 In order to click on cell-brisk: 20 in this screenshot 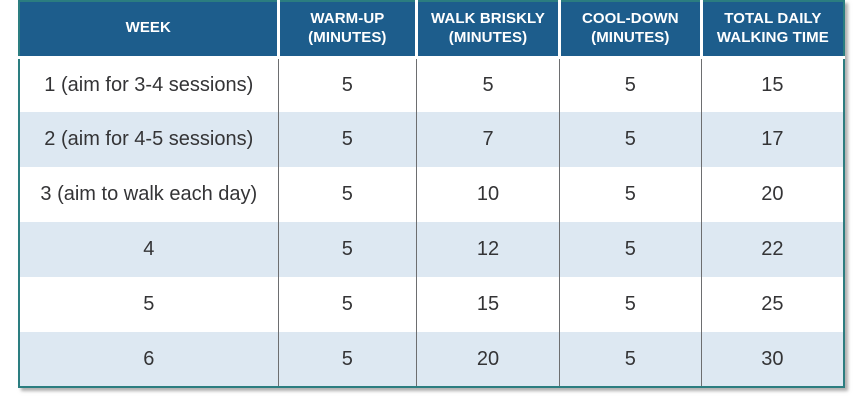, I will do `click(488, 359)`.